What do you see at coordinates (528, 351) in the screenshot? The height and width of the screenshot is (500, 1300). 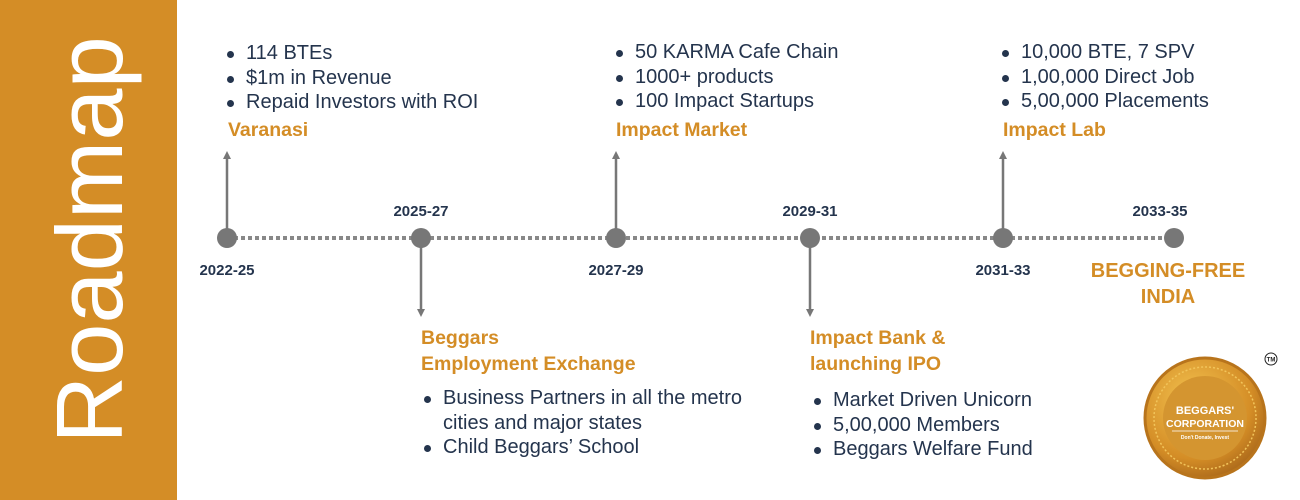 I see `milestone-heading: Beggars Employment Exchange` at bounding box center [528, 351].